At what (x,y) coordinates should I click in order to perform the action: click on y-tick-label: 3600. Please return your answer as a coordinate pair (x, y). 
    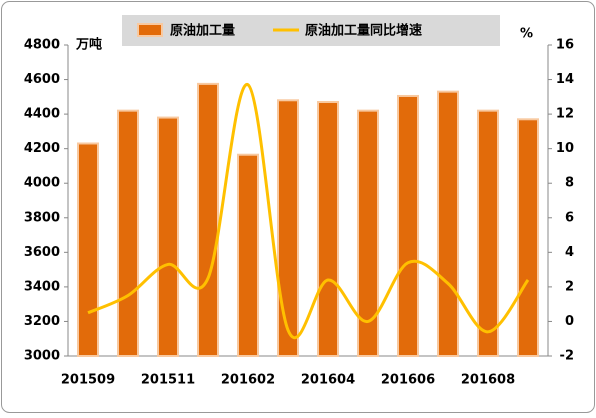
    Looking at the image, I should click on (42, 252).